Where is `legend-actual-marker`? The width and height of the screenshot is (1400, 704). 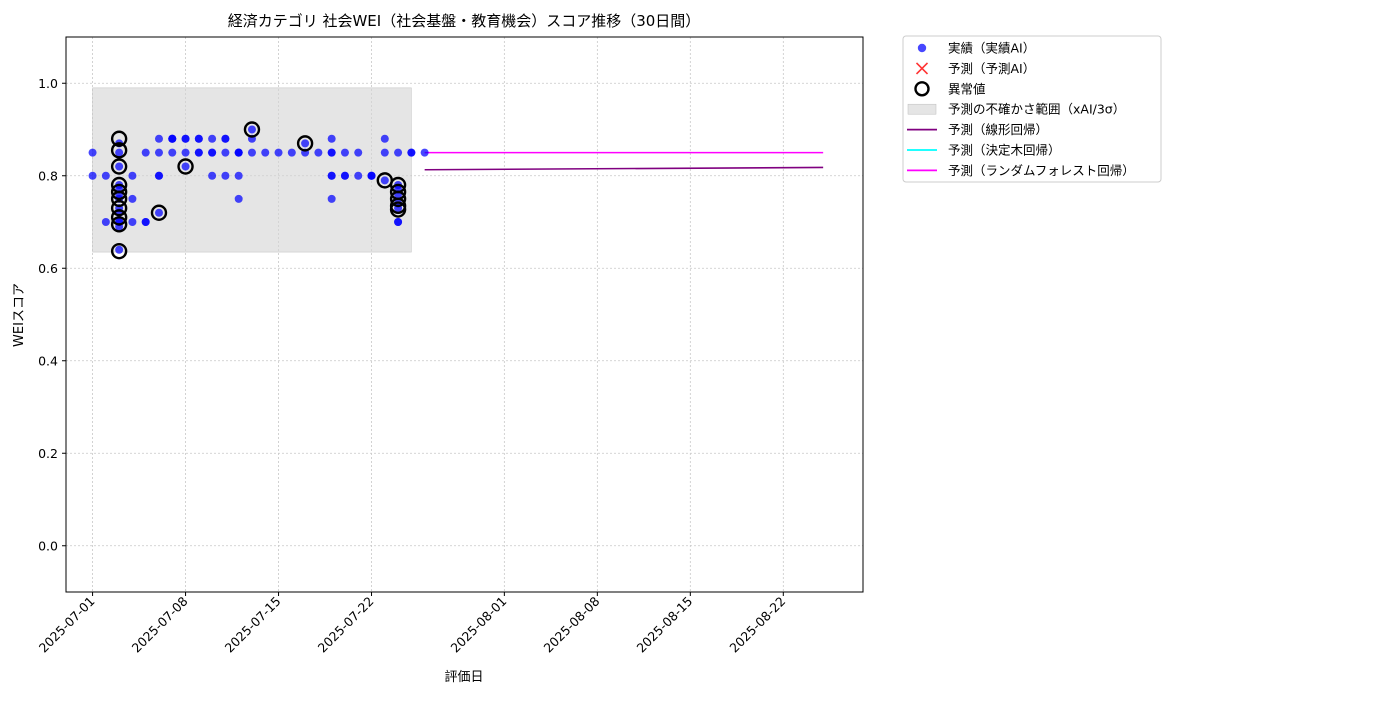 legend-actual-marker is located at coordinates (922, 48).